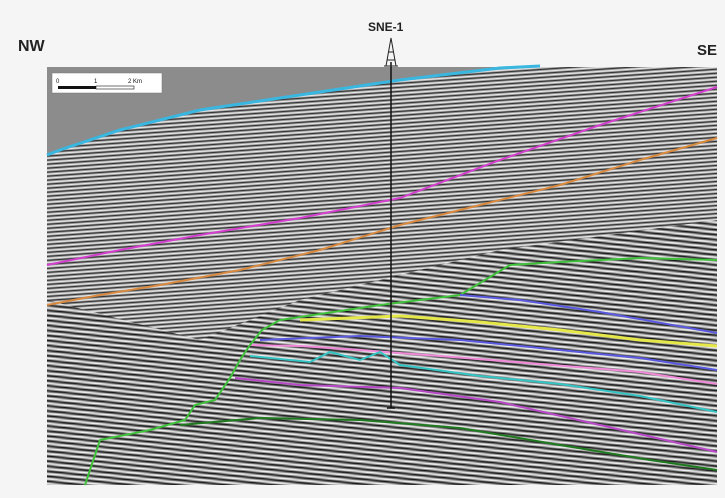 The width and height of the screenshot is (725, 498). Describe the element at coordinates (391, 52) in the screenshot. I see `drilling-rig-icon` at that location.